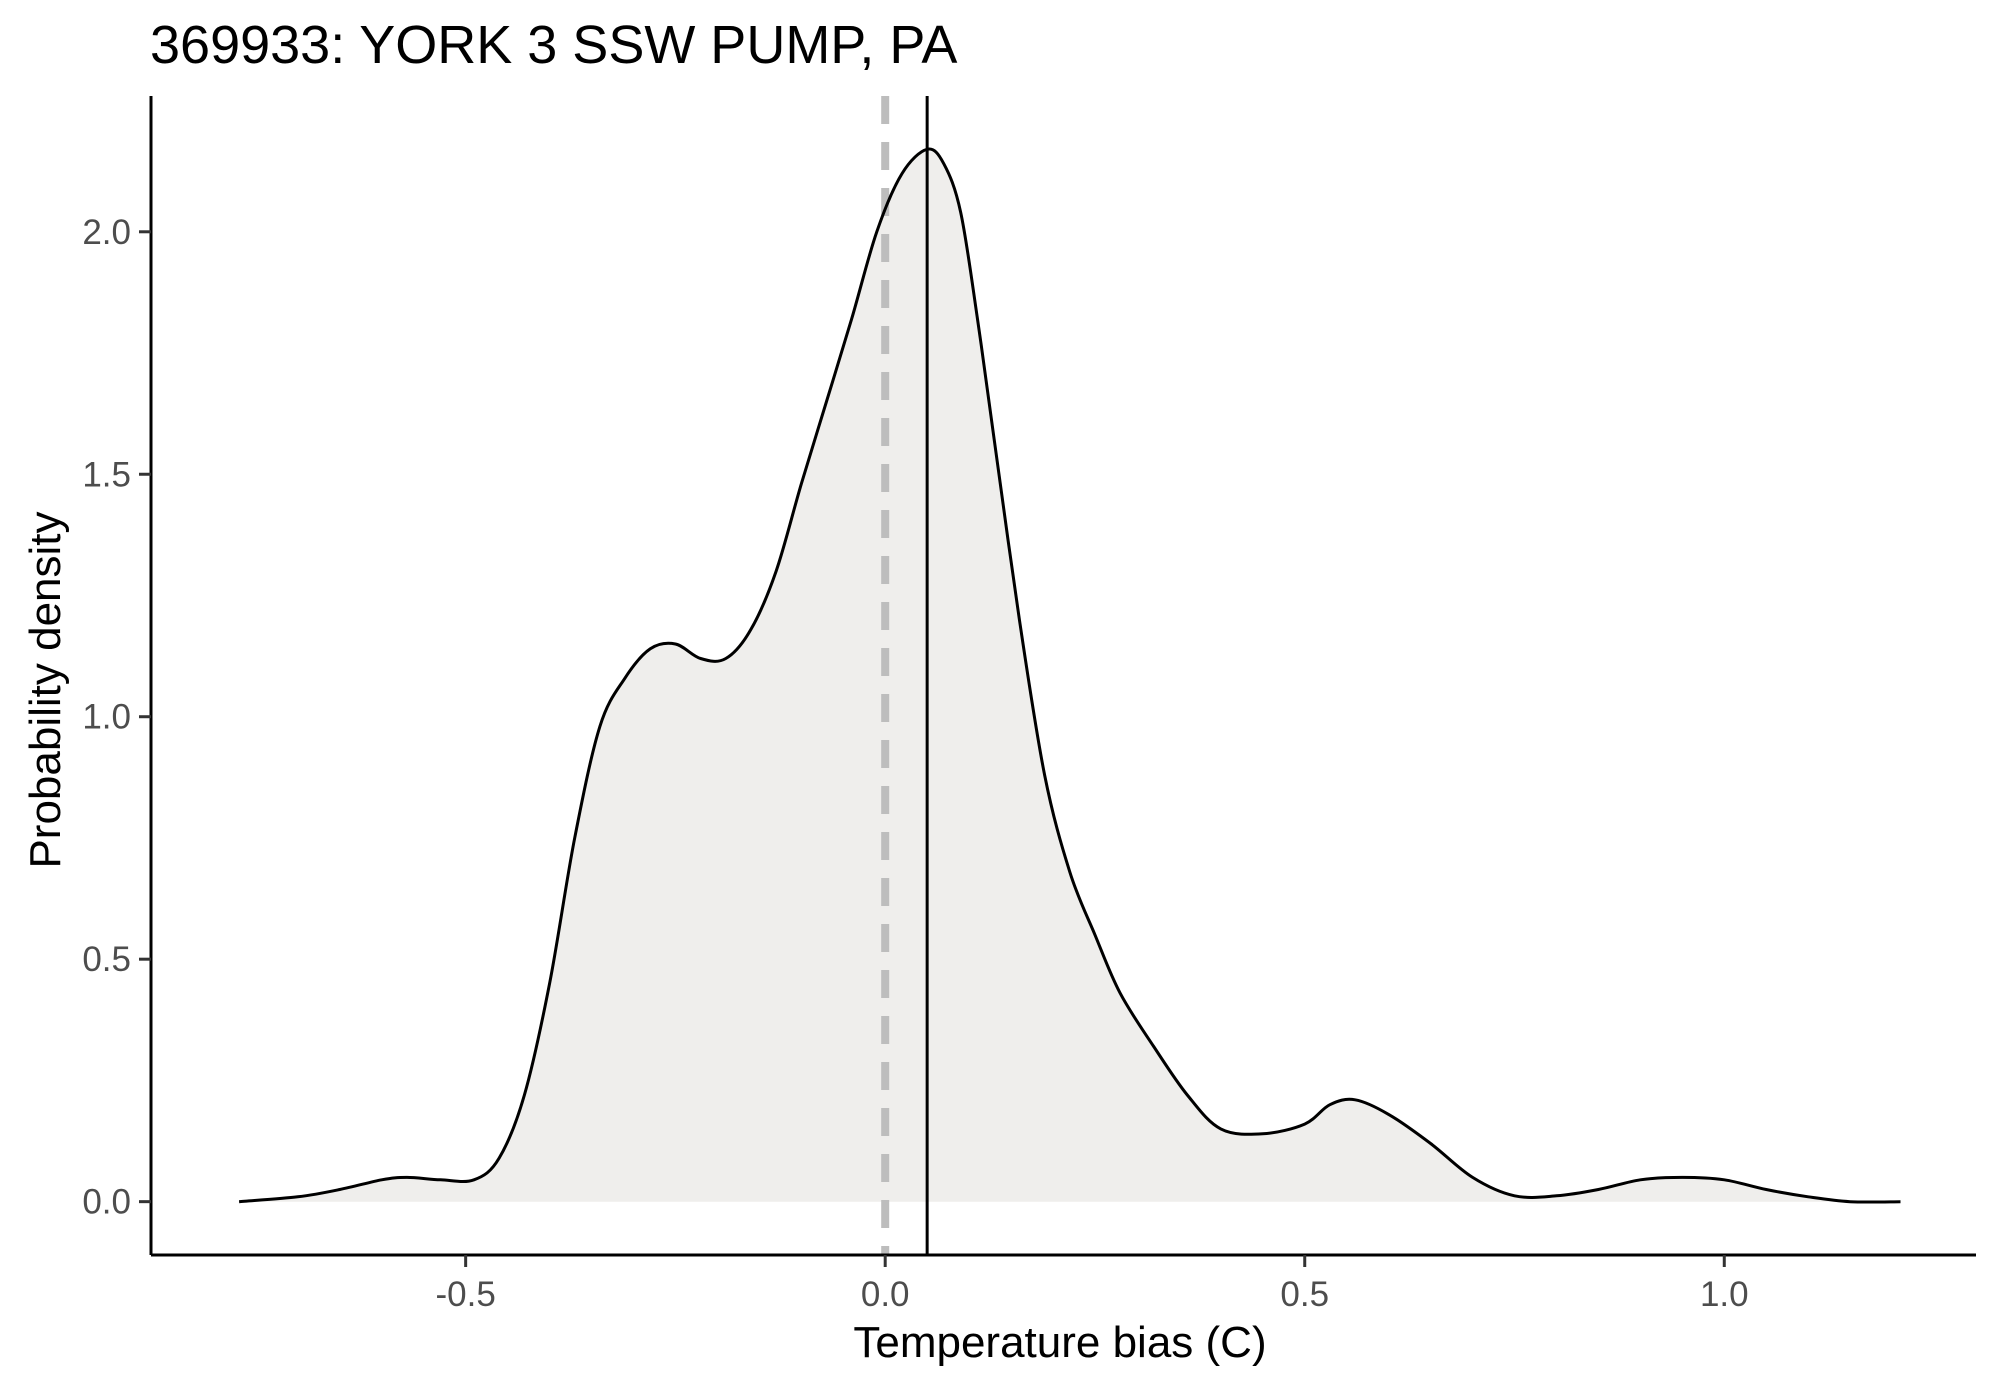  Describe the element at coordinates (885, 1294) in the screenshot. I see `x-tick-label: 0.0` at that location.